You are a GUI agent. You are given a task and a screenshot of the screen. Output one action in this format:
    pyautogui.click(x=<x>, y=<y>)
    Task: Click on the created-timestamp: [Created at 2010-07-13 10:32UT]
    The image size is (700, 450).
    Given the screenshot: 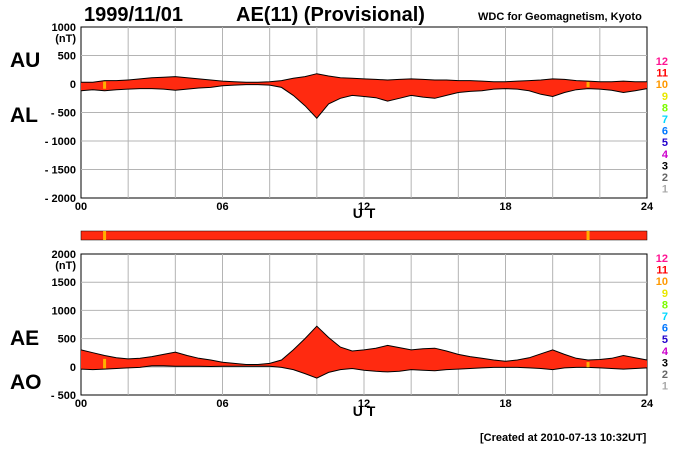 What is the action you would take?
    pyautogui.click(x=563, y=438)
    